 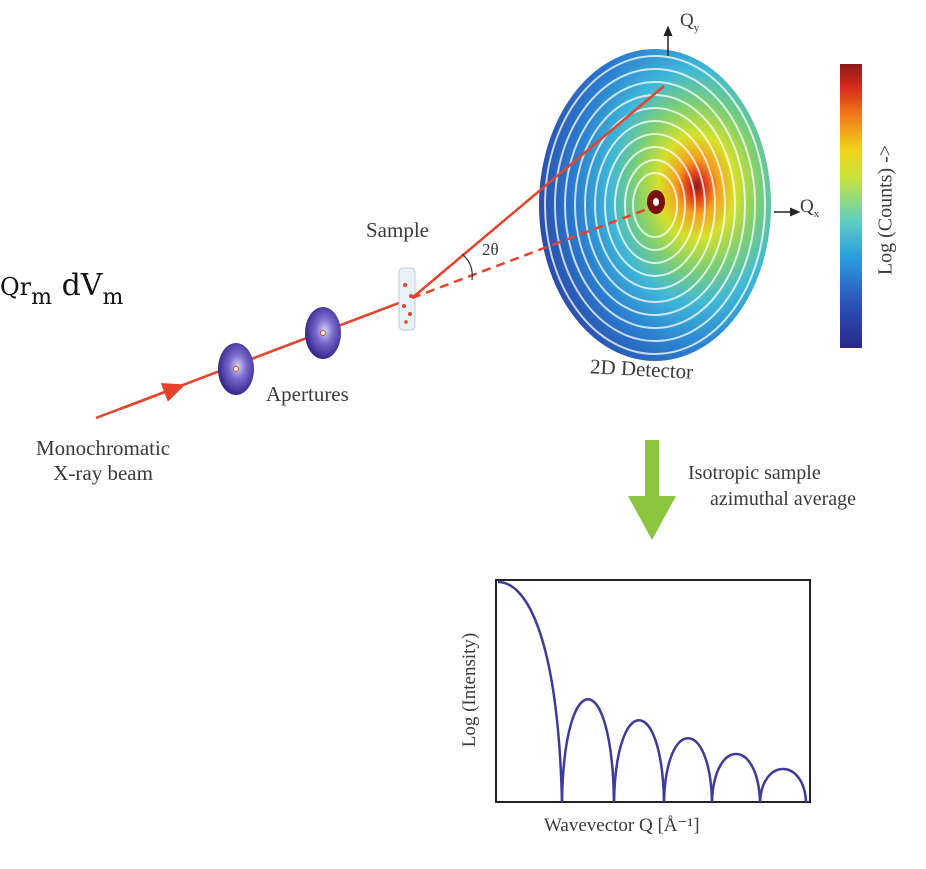 What do you see at coordinates (538, 192) in the screenshot?
I see `scattered-beam` at bounding box center [538, 192].